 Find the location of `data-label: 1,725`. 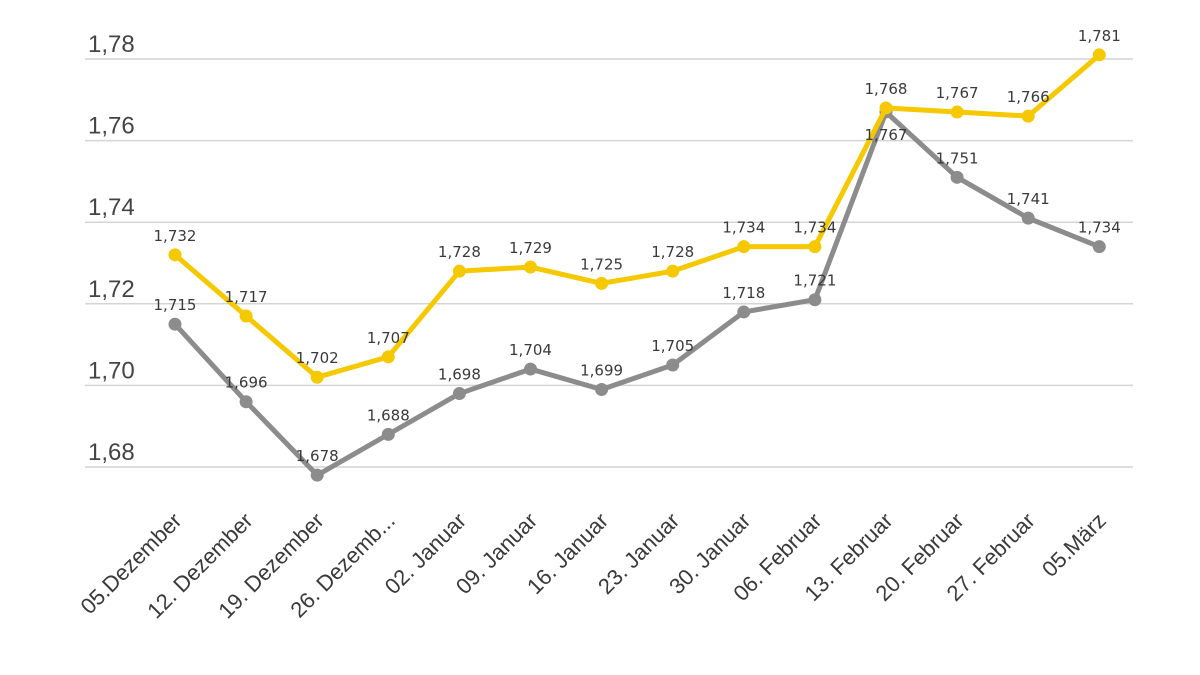

data-label: 1,725 is located at coordinates (601, 264).